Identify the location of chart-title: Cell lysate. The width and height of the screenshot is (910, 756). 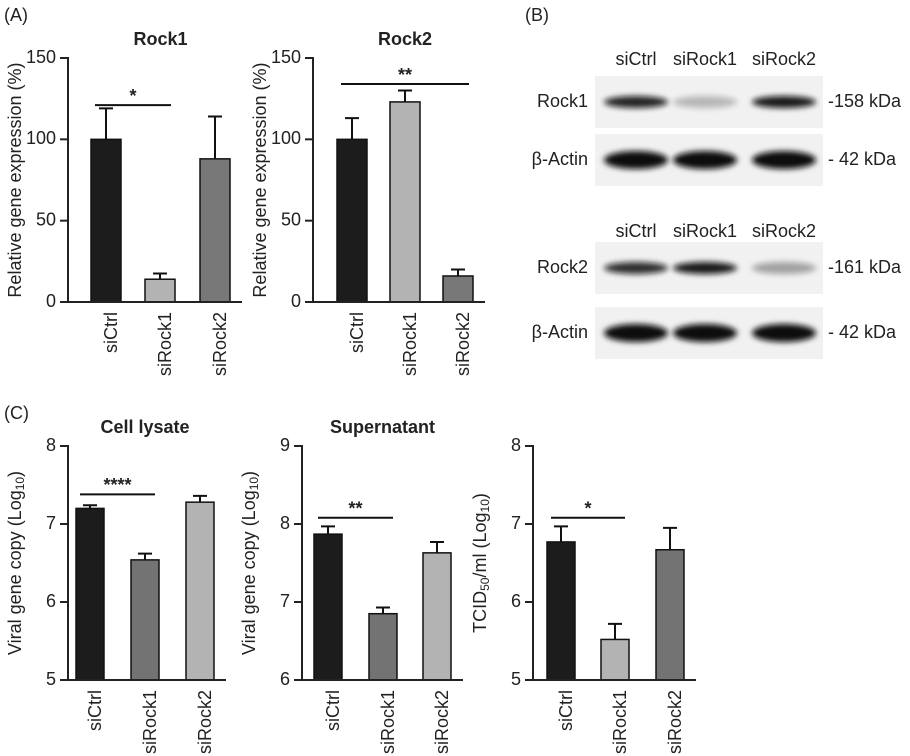
(144, 427).